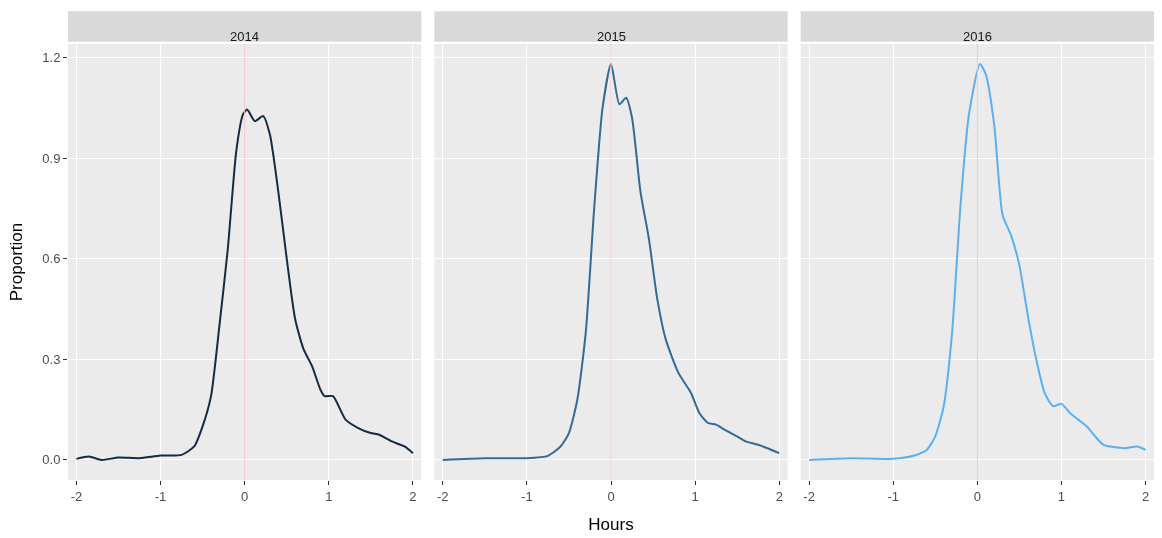 The width and height of the screenshot is (1162, 538). What do you see at coordinates (244, 36) in the screenshot?
I see `chart-title: 2014` at bounding box center [244, 36].